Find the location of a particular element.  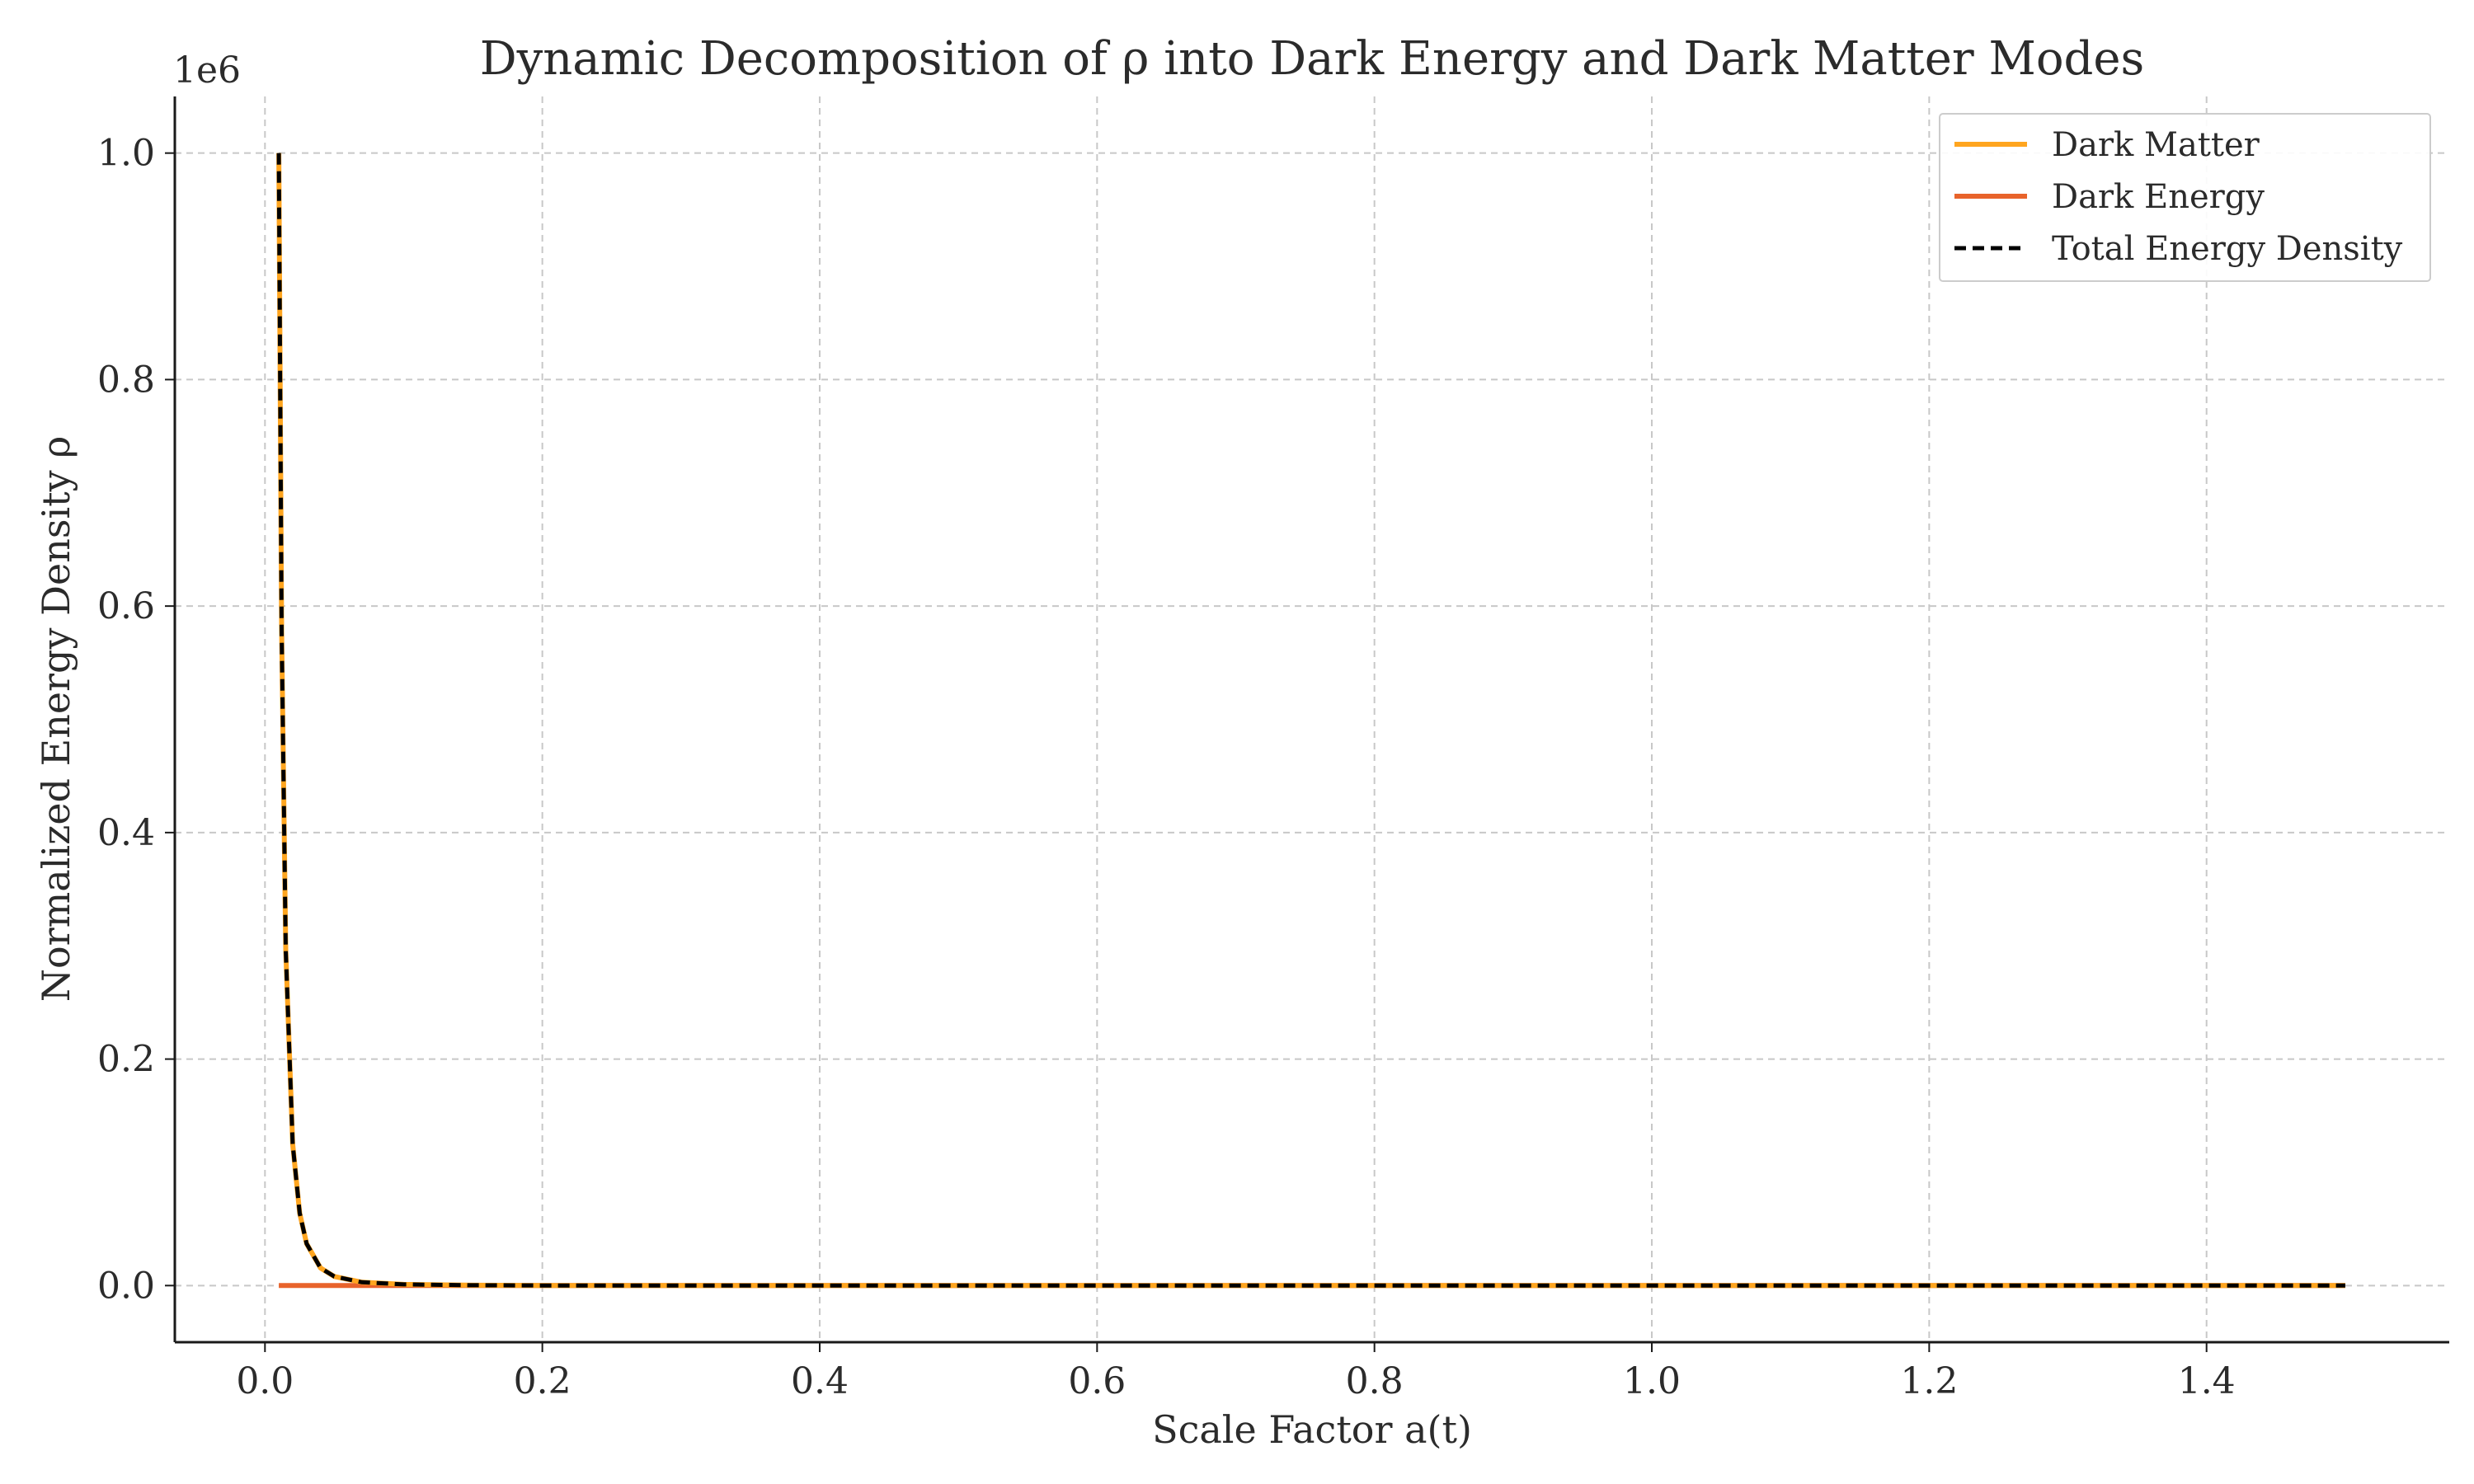

y-tick-label: 0.8 is located at coordinates (126, 380).